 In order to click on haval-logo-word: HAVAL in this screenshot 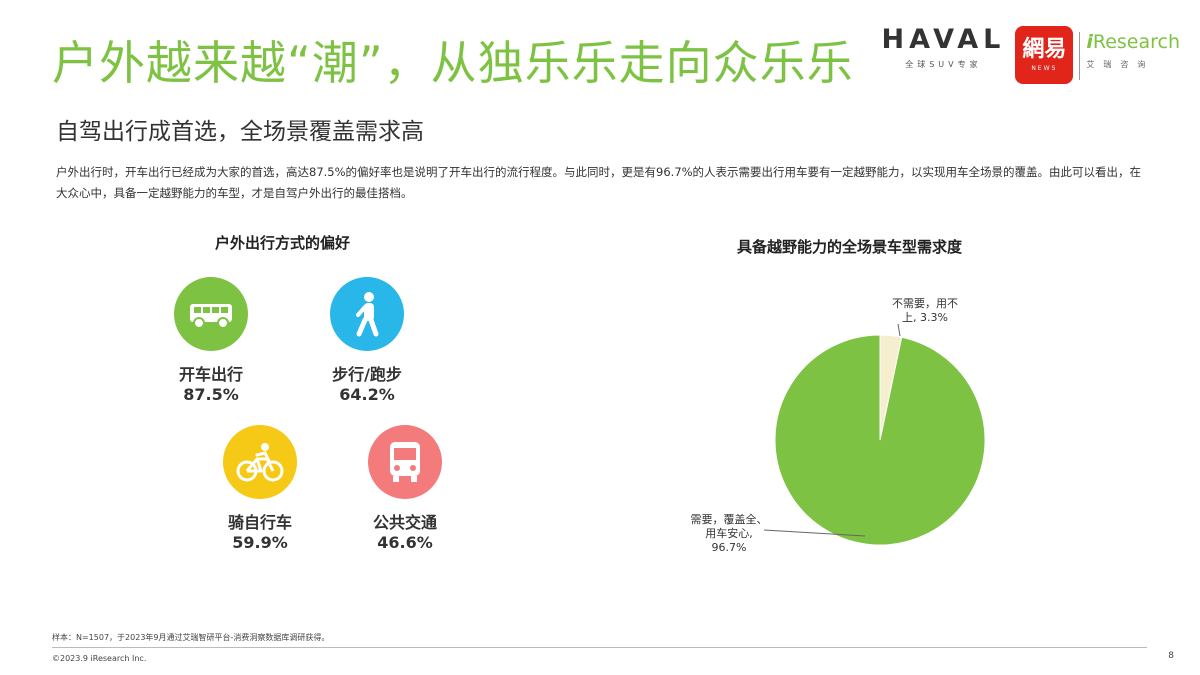, I will do `click(943, 39)`.